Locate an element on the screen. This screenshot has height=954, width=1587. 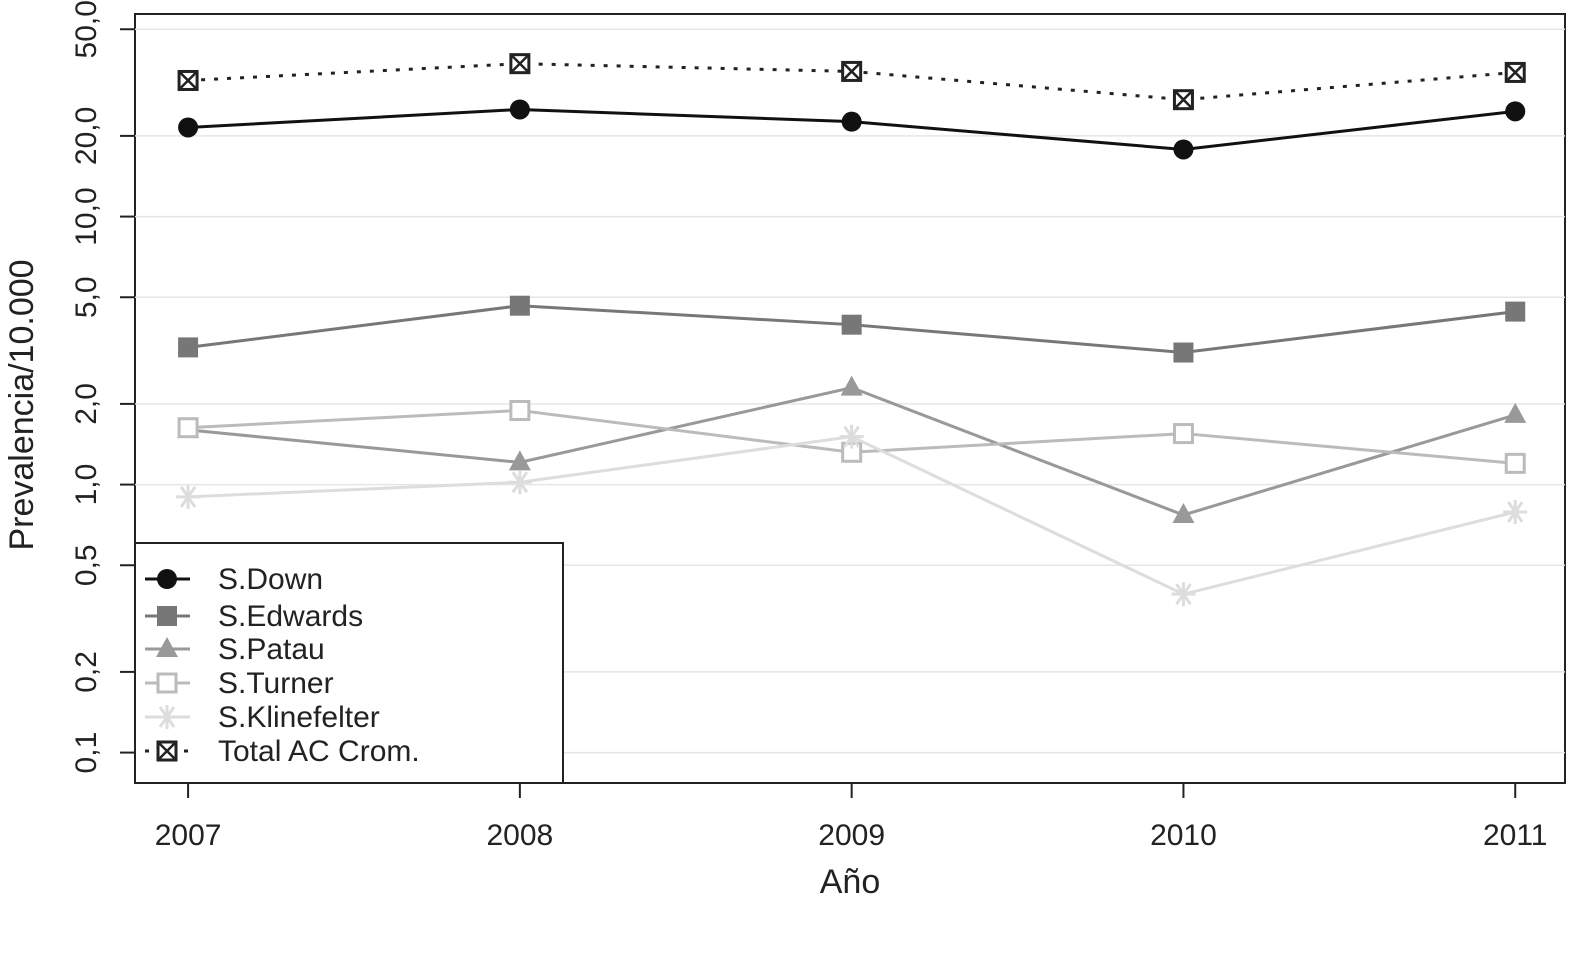
y-tick-label: 50,0 is located at coordinates (86, 29).